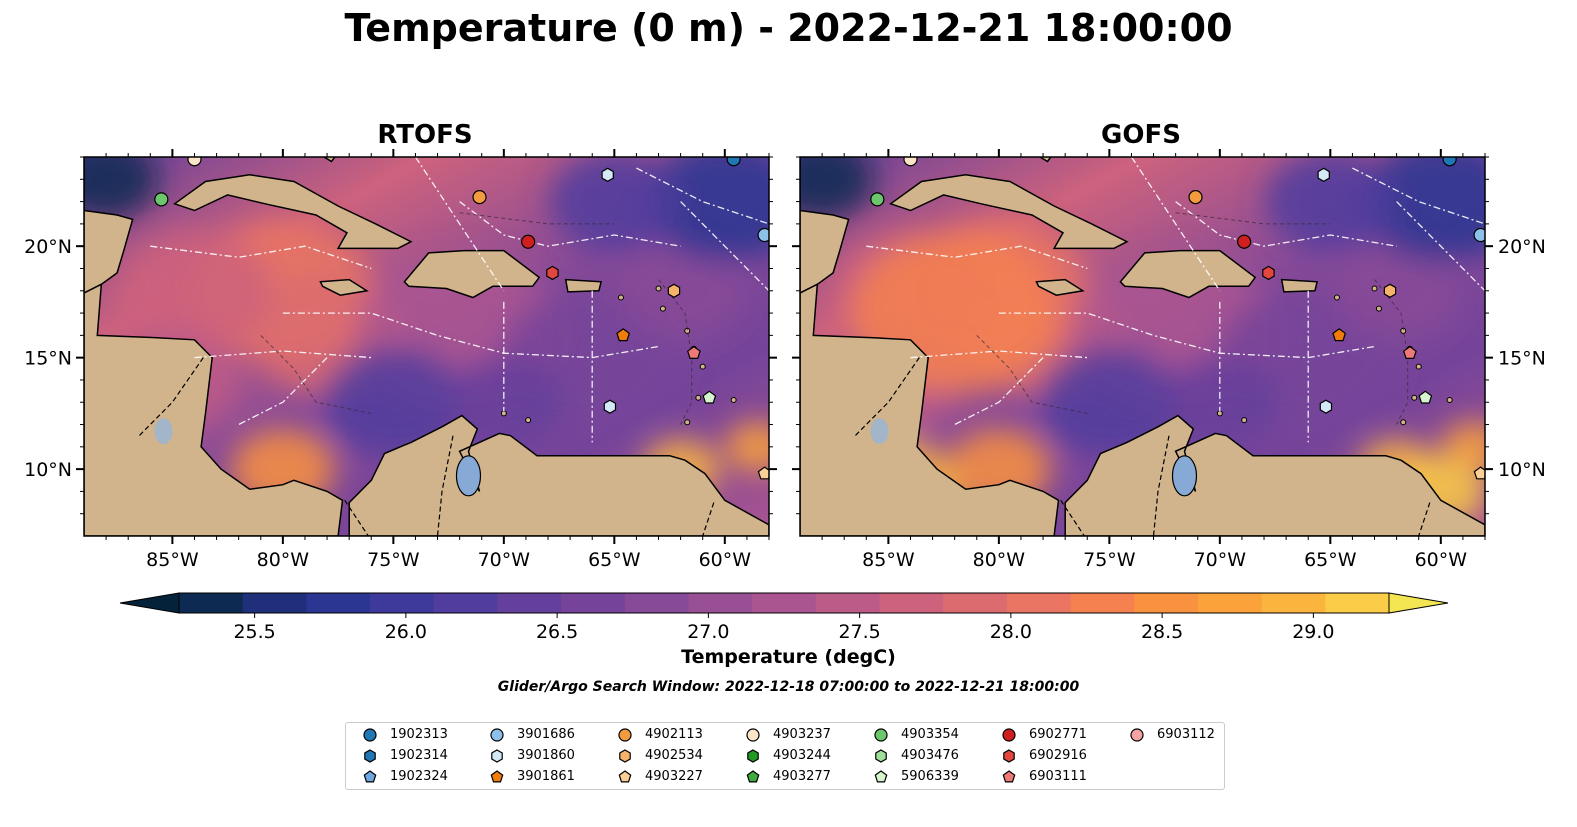  I want to click on legend-label: 4903476, so click(930, 755).